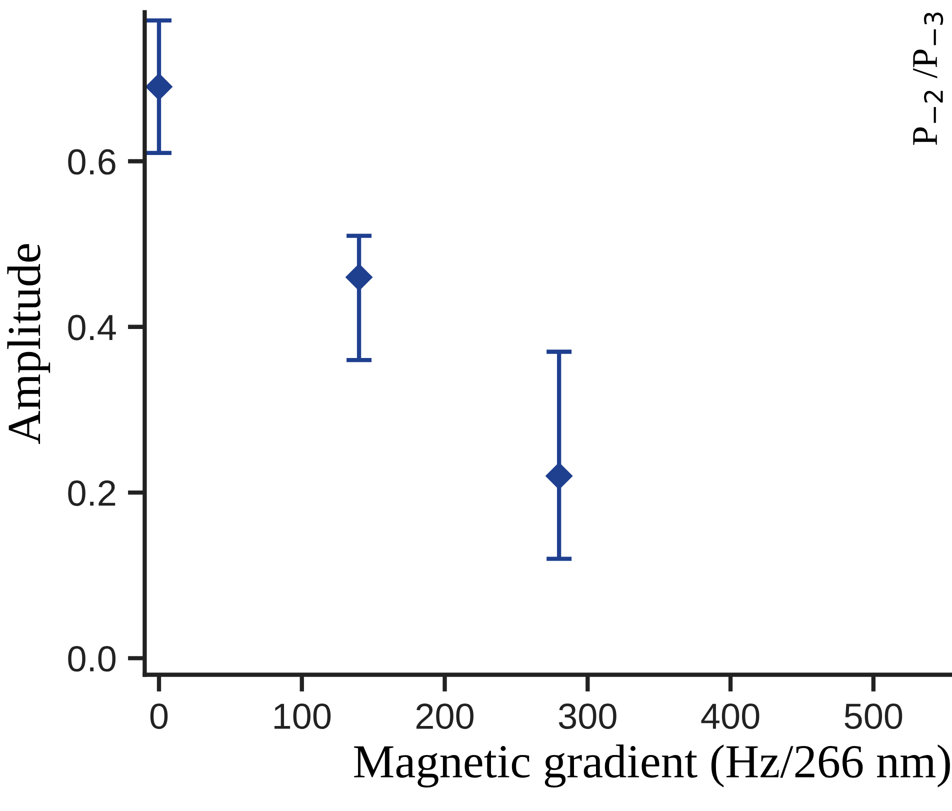  Describe the element at coordinates (302, 716) in the screenshot. I see `x-tick-label: 100` at that location.